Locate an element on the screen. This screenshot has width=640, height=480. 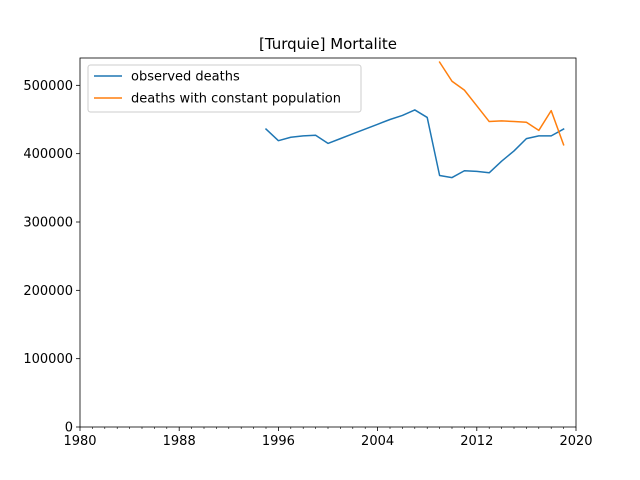
x-tick-label: 2012 is located at coordinates (476, 441).